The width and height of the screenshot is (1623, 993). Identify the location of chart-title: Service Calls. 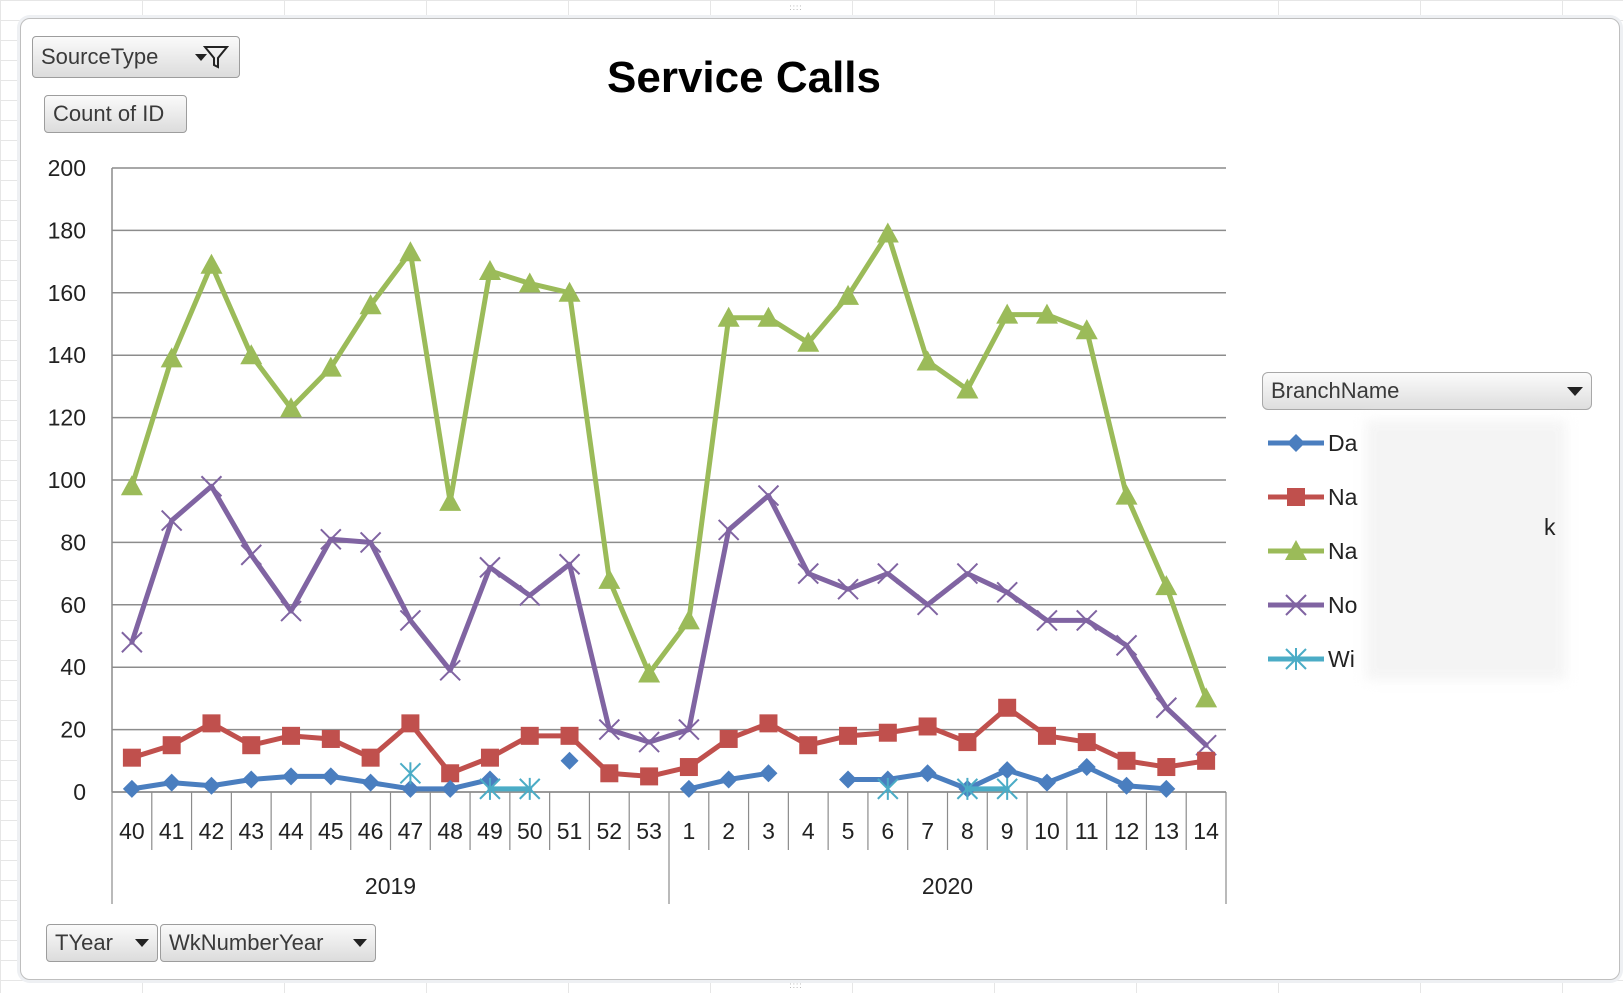
(744, 77).